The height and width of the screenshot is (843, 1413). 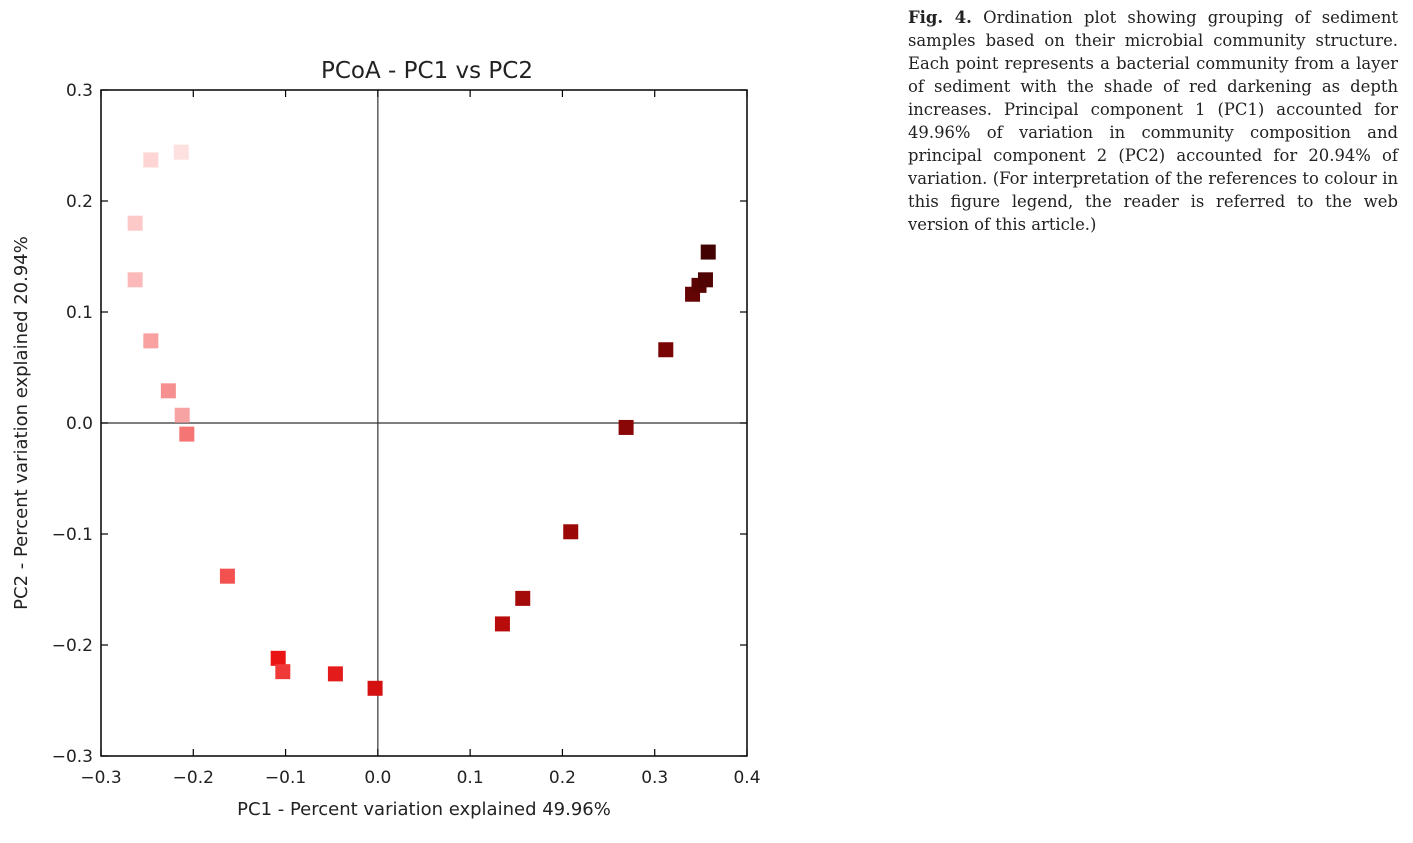 I want to click on figure-label: Fig. 4., so click(x=940, y=17).